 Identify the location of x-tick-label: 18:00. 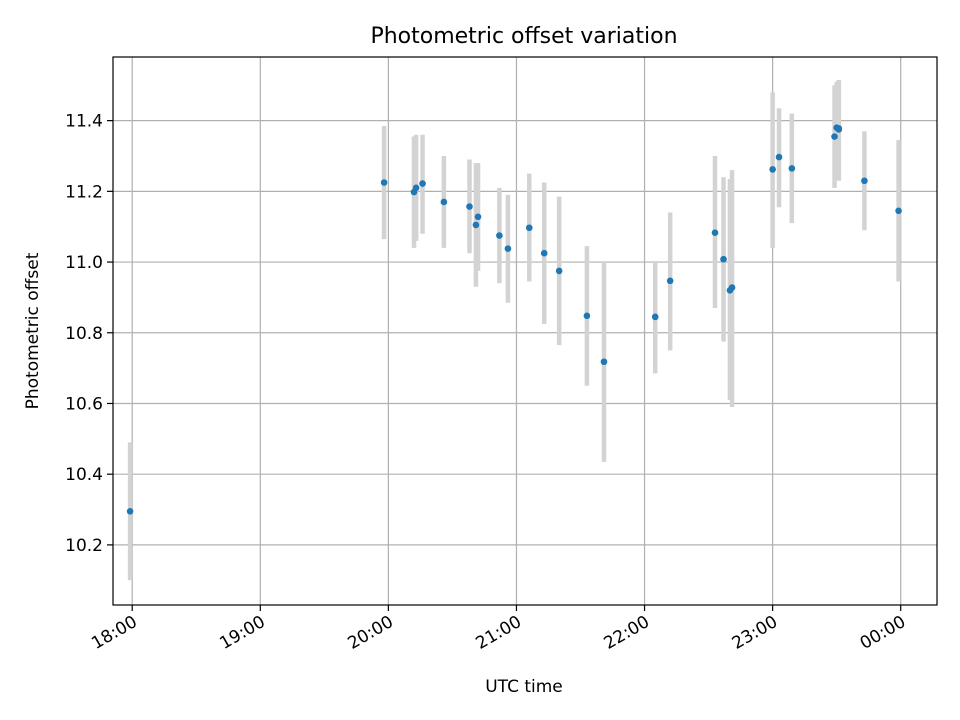
(114, 633).